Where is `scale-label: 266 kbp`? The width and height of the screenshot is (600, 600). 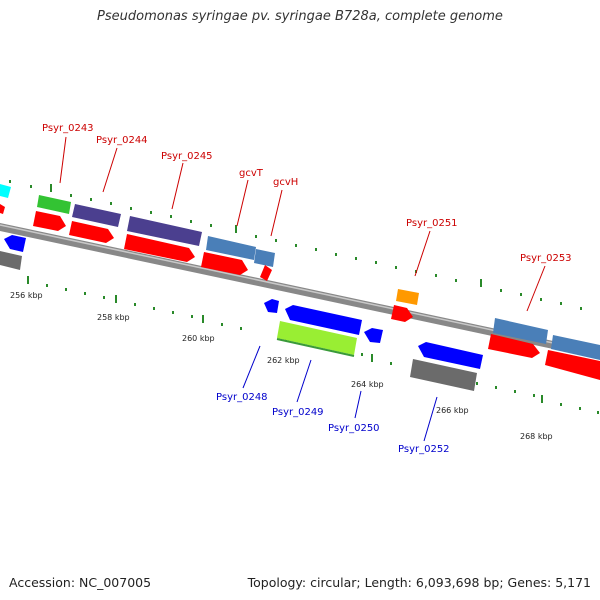 scale-label: 266 kbp is located at coordinates (452, 410).